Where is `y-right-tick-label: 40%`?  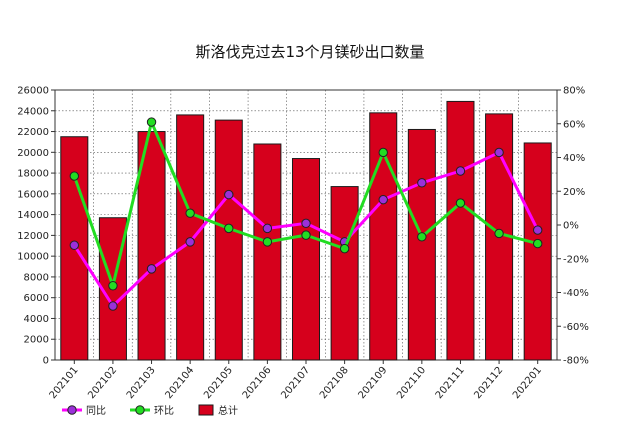 y-right-tick-label: 40% is located at coordinates (574, 158).